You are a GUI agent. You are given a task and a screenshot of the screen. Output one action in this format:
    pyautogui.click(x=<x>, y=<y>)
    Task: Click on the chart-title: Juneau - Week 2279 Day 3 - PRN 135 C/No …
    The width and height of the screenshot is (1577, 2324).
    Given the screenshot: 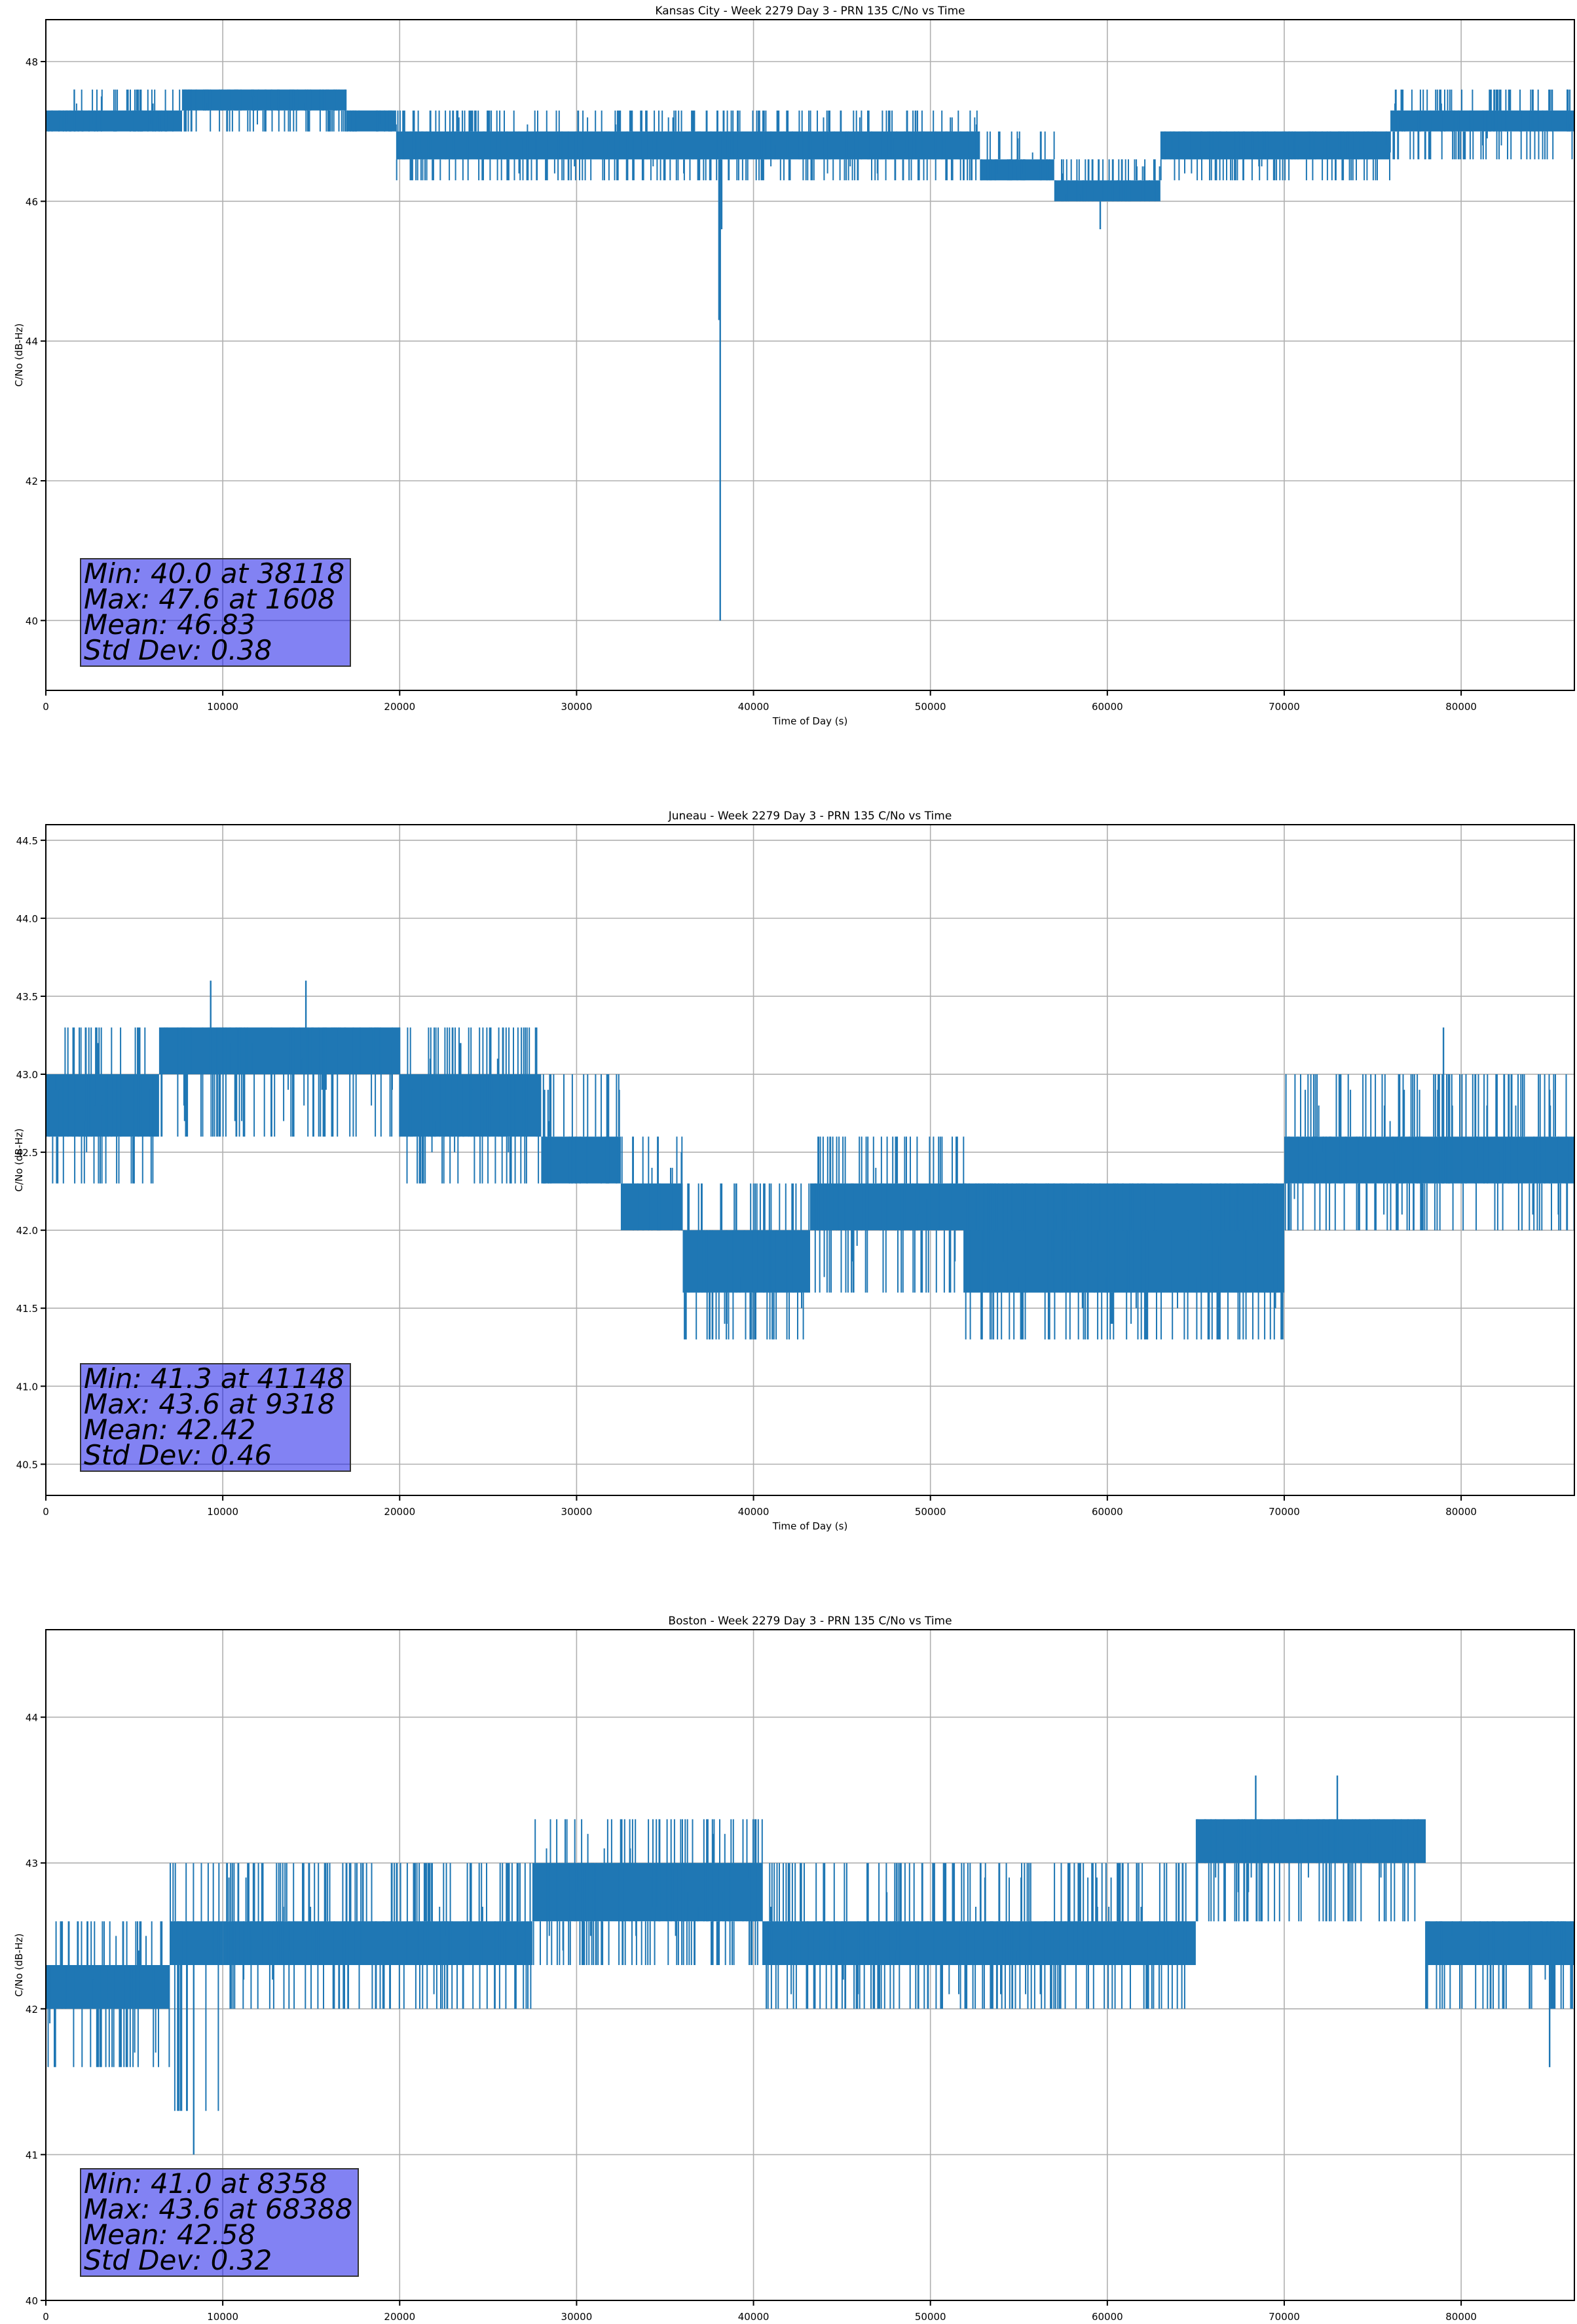 What is the action you would take?
    pyautogui.click(x=810, y=816)
    